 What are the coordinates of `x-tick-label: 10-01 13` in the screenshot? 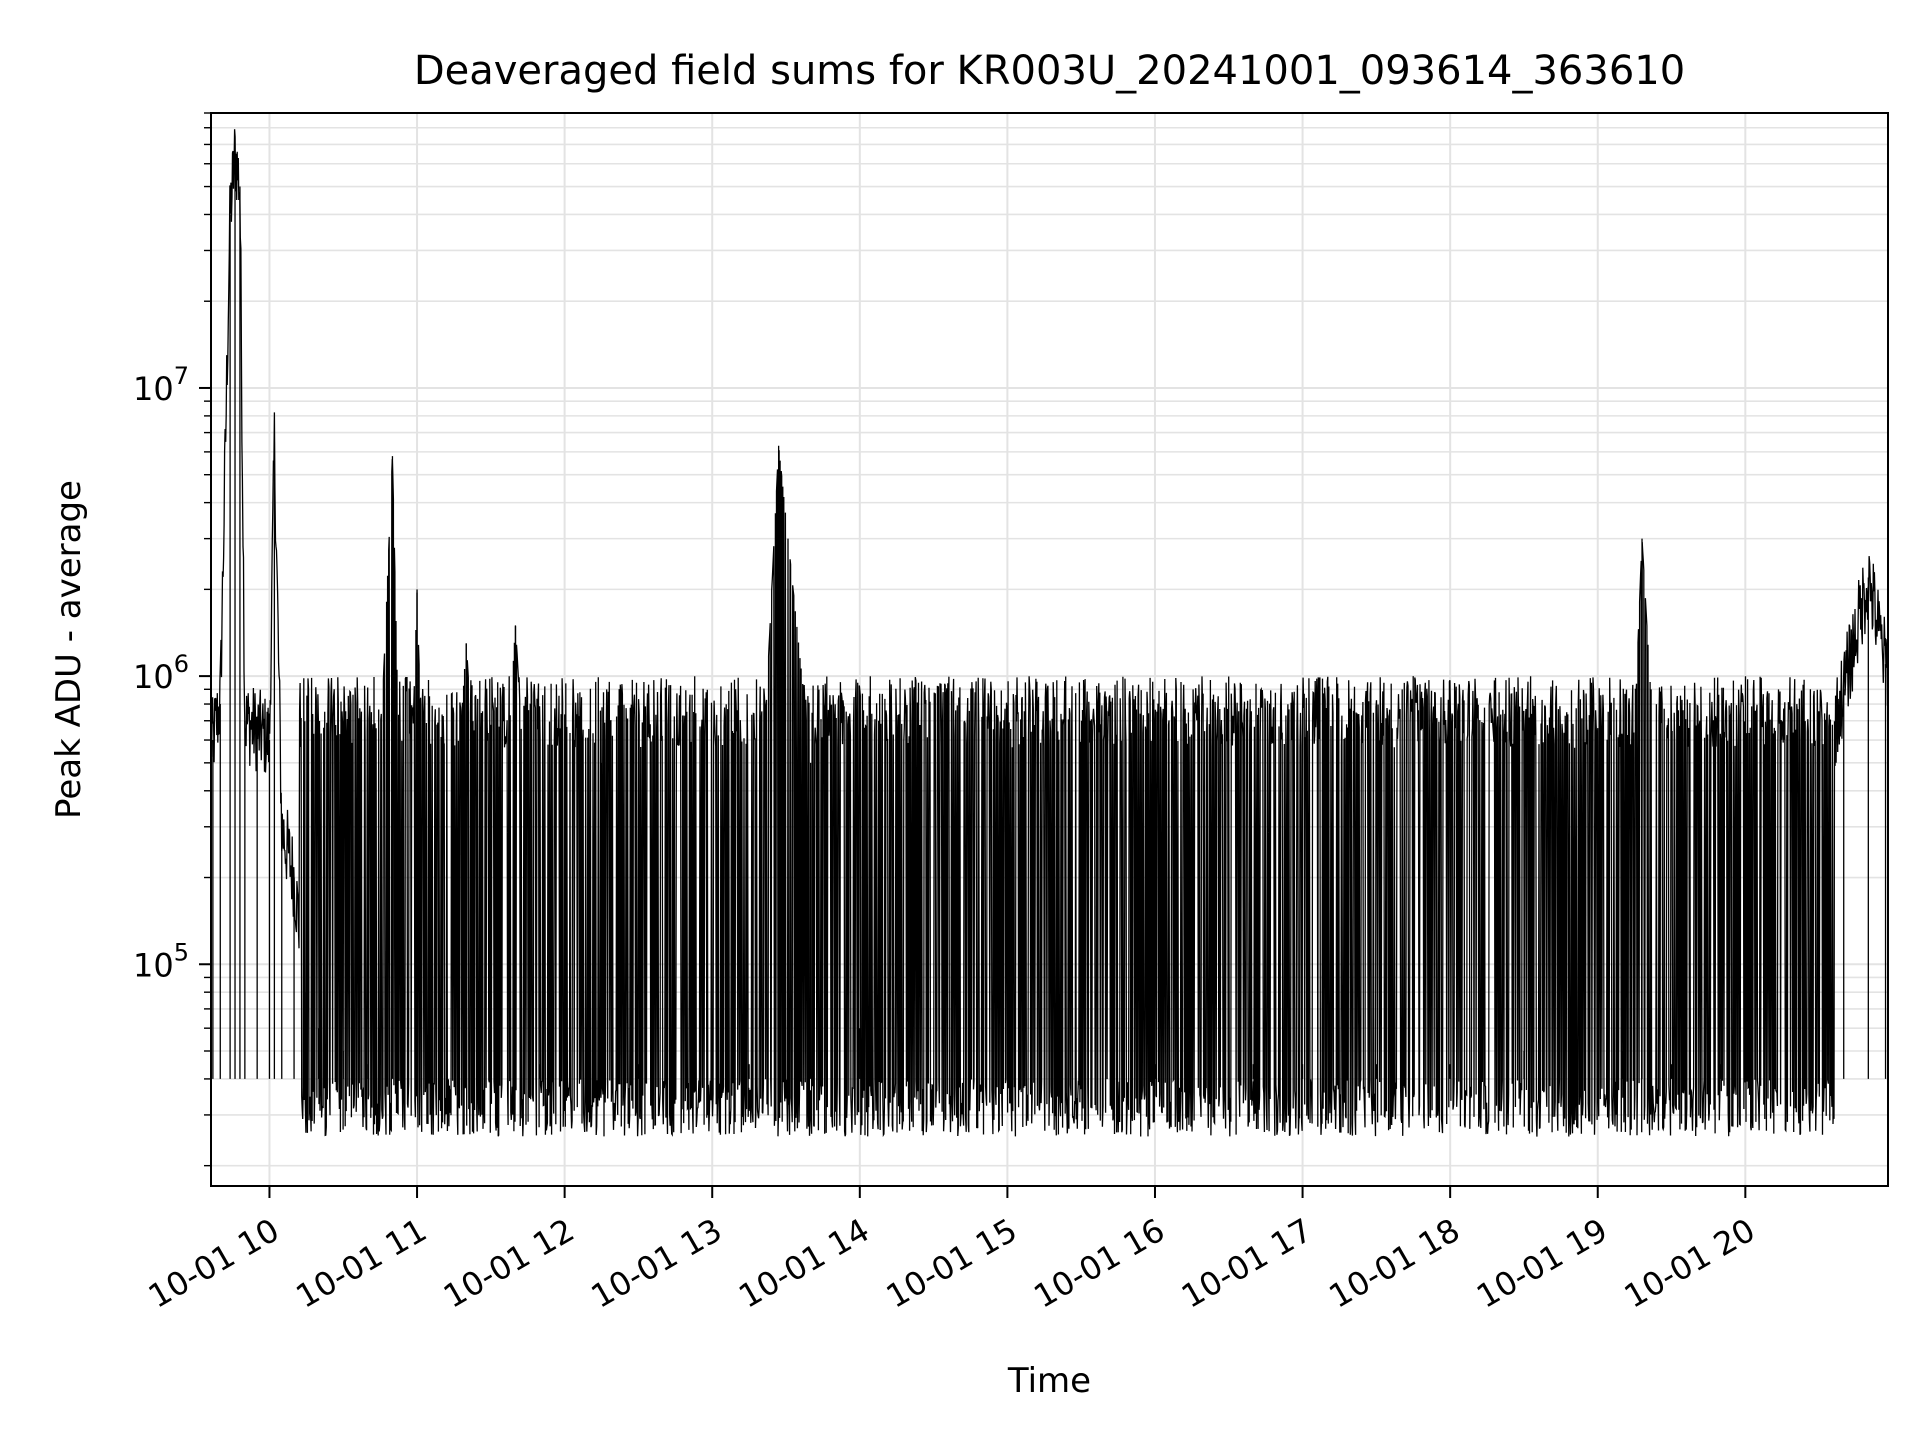 It's located at (657, 1263).